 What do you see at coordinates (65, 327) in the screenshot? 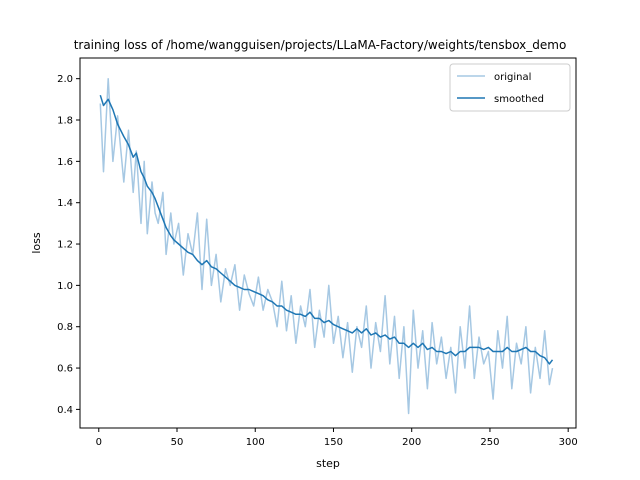
I see `y-tick-label: 0.8` at bounding box center [65, 327].